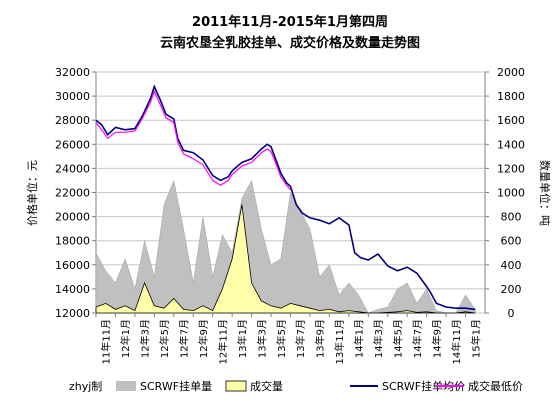  Describe the element at coordinates (511, 289) in the screenshot. I see `y-right-tick-1: 200` at that location.